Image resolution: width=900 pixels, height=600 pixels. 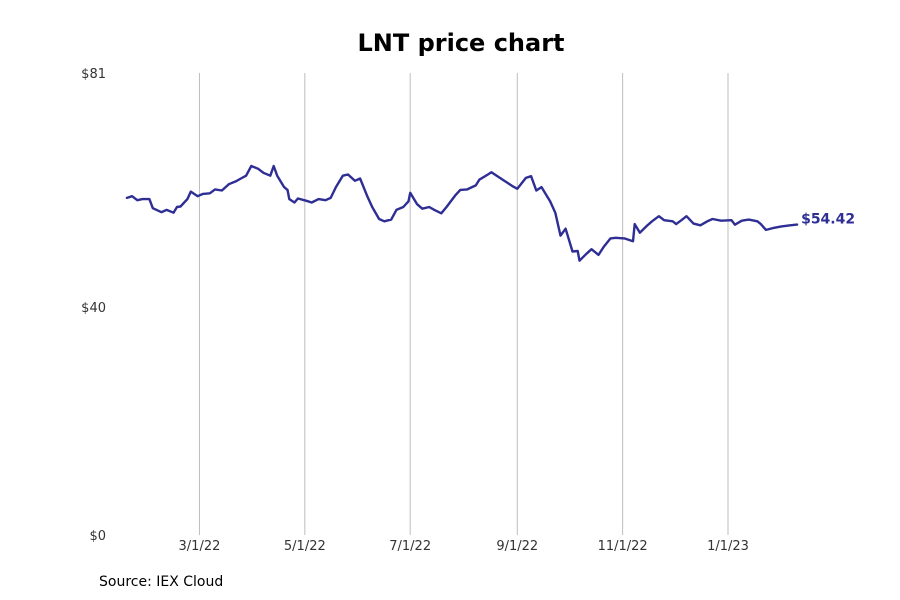 I want to click on x-tick-label: 1/1/23, so click(x=728, y=546).